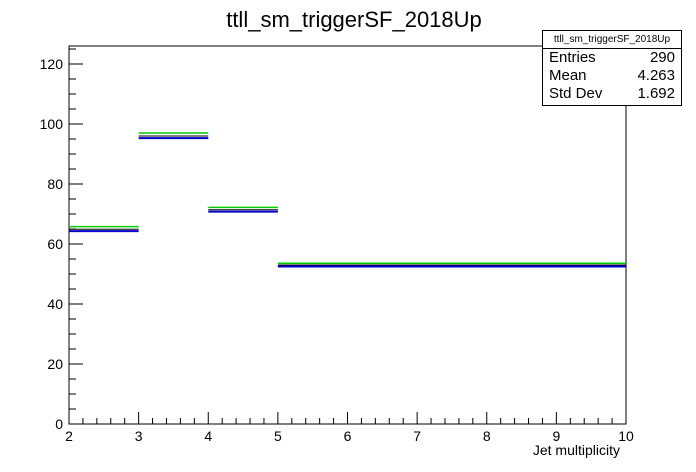 This screenshot has width=696, height=472. I want to click on stats-row-stddev: Std Dev 1.692, so click(612, 94).